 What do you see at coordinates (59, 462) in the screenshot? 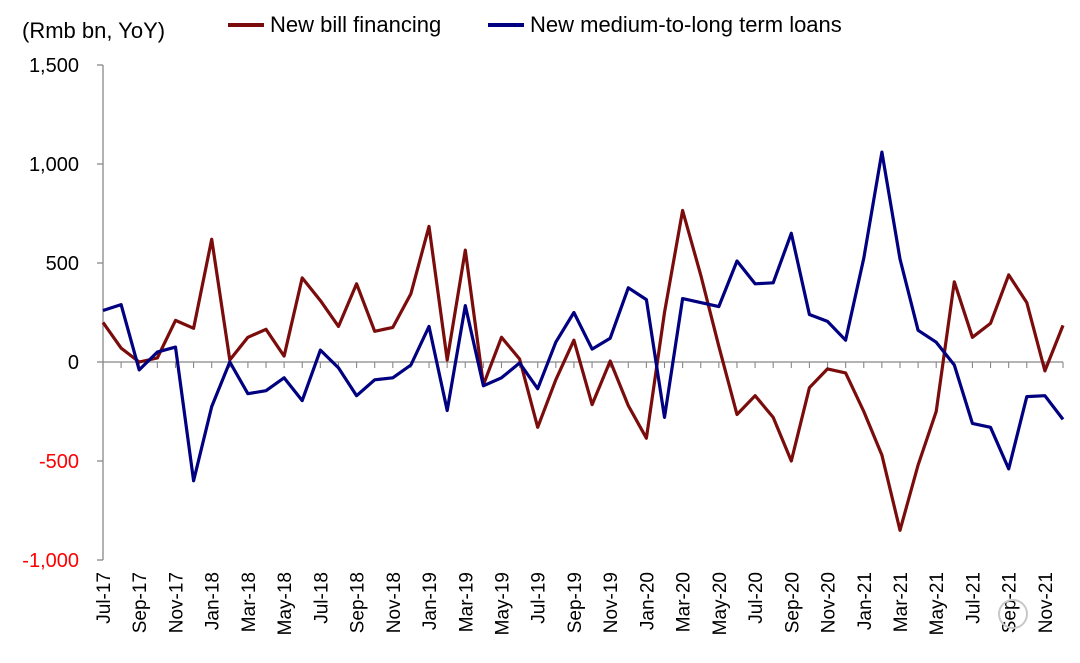
I see `y-tick-label: -500` at bounding box center [59, 462].